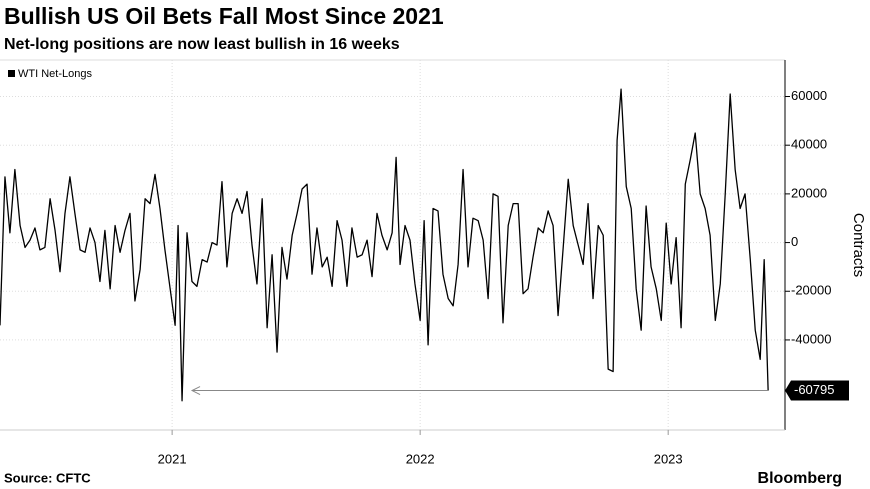  What do you see at coordinates (809, 192) in the screenshot?
I see `y-tick-label: 20000` at bounding box center [809, 192].